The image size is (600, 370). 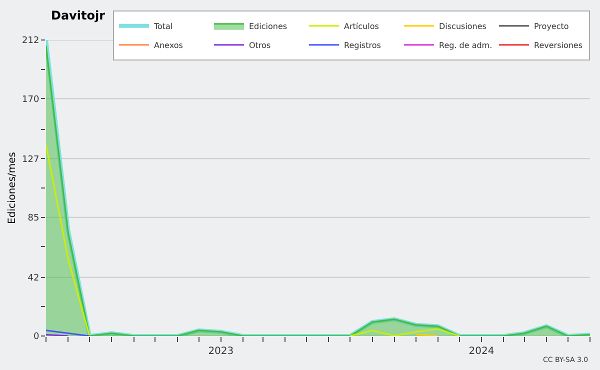 I want to click on legend-label: Reversiones, so click(x=558, y=45).